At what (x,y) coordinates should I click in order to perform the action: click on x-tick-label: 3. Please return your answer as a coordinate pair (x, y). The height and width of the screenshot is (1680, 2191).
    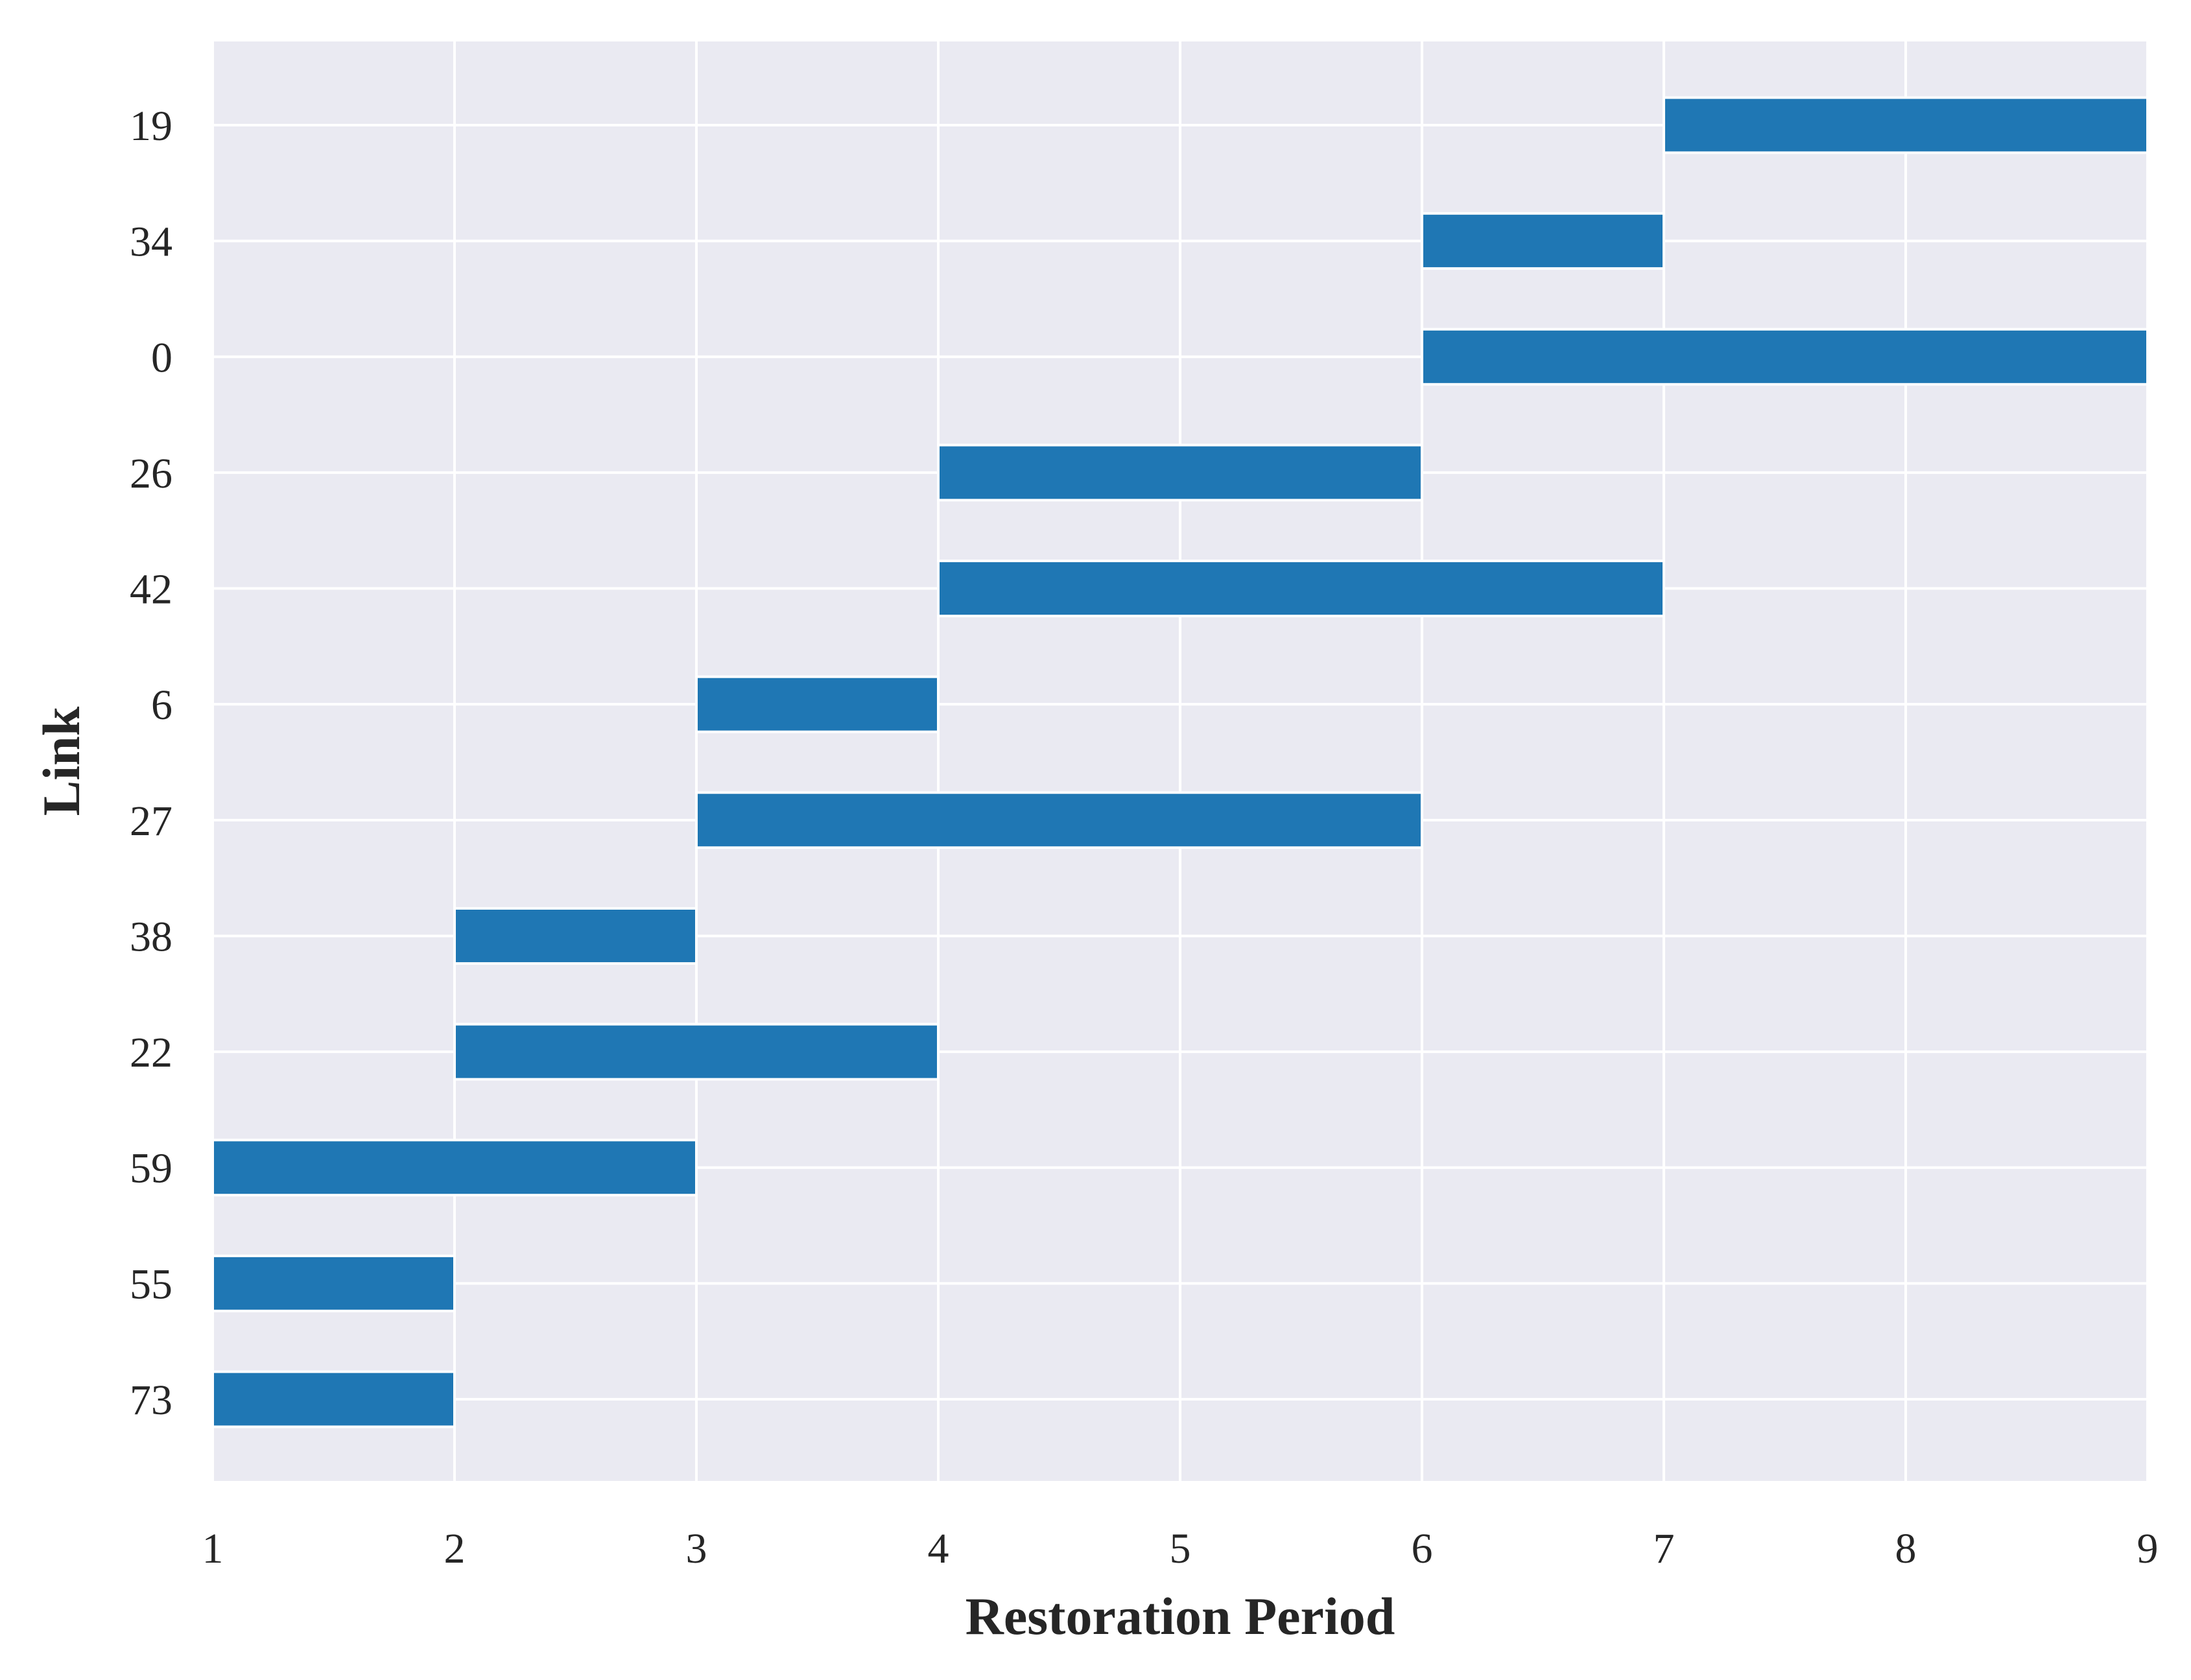
    Looking at the image, I should click on (696, 1548).